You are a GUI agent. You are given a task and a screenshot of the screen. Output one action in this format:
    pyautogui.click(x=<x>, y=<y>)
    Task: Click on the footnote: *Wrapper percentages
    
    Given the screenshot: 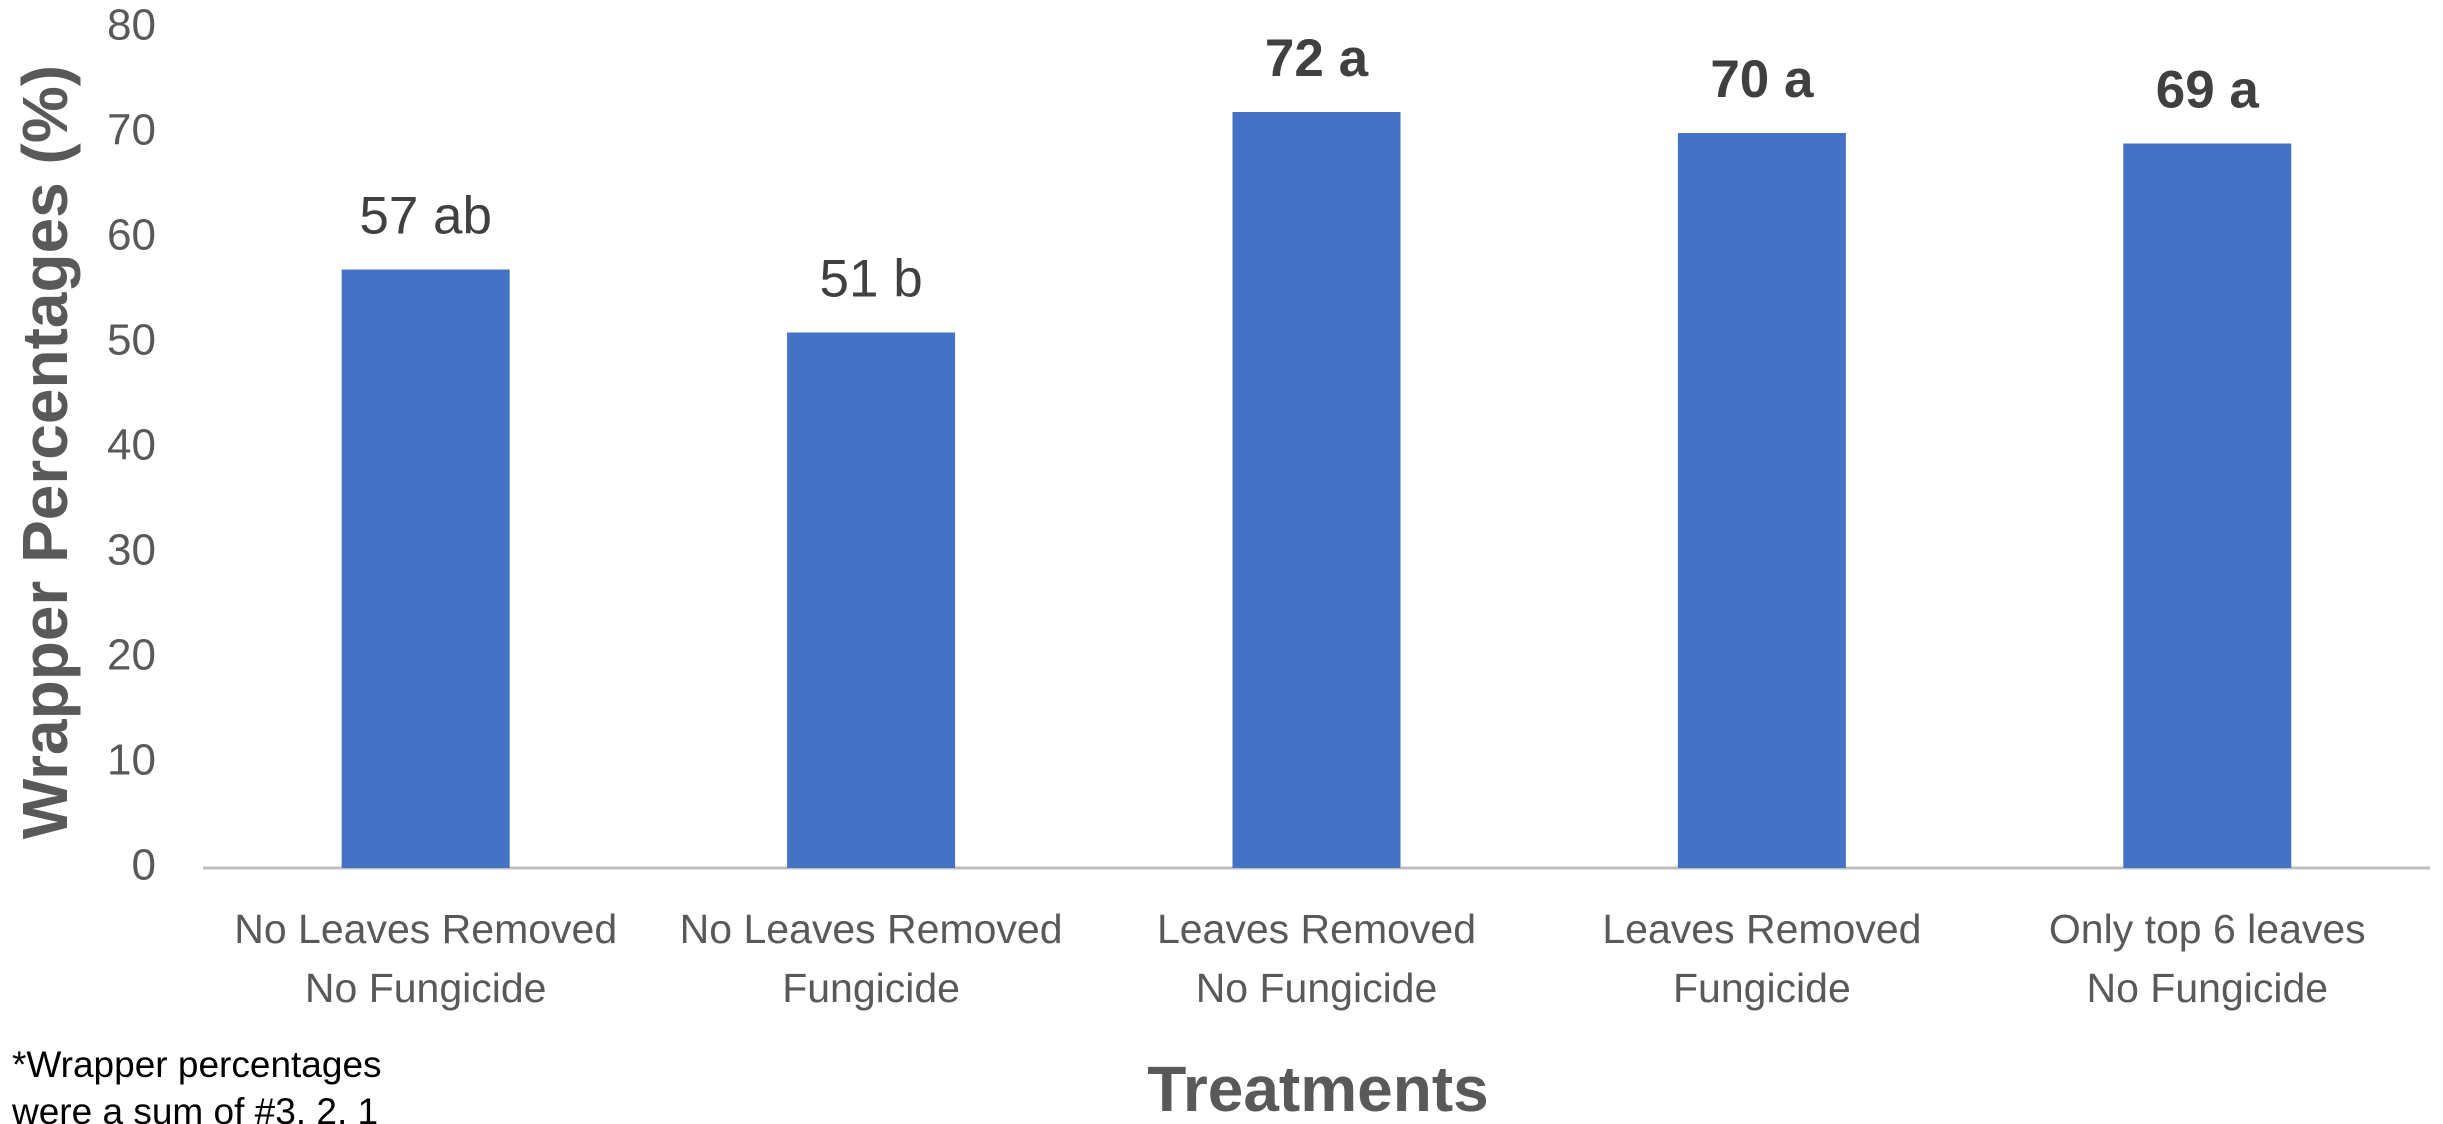 What is the action you would take?
    pyautogui.click(x=197, y=1064)
    